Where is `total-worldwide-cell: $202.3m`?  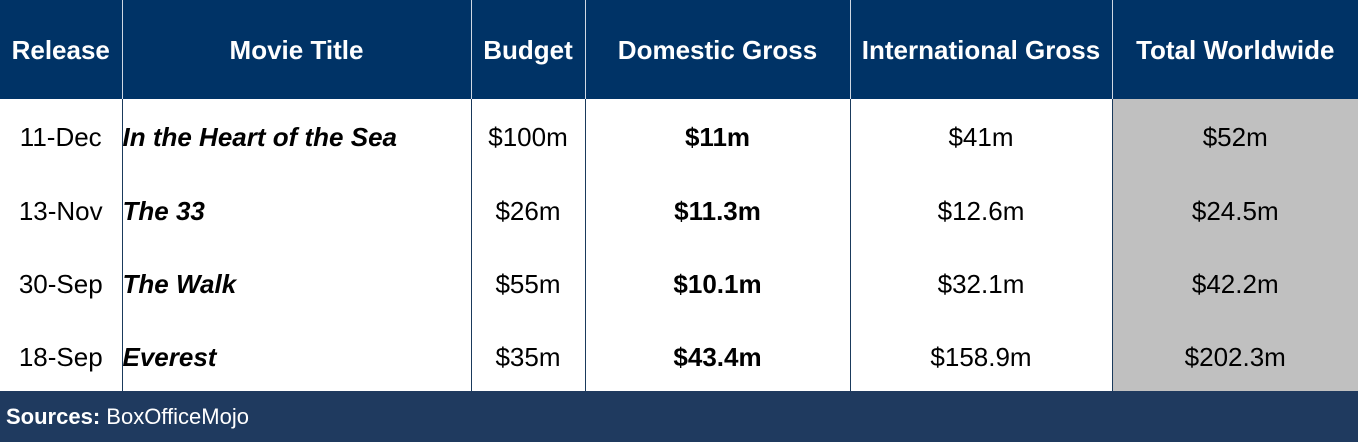 total-worldwide-cell: $202.3m is located at coordinates (1234, 357).